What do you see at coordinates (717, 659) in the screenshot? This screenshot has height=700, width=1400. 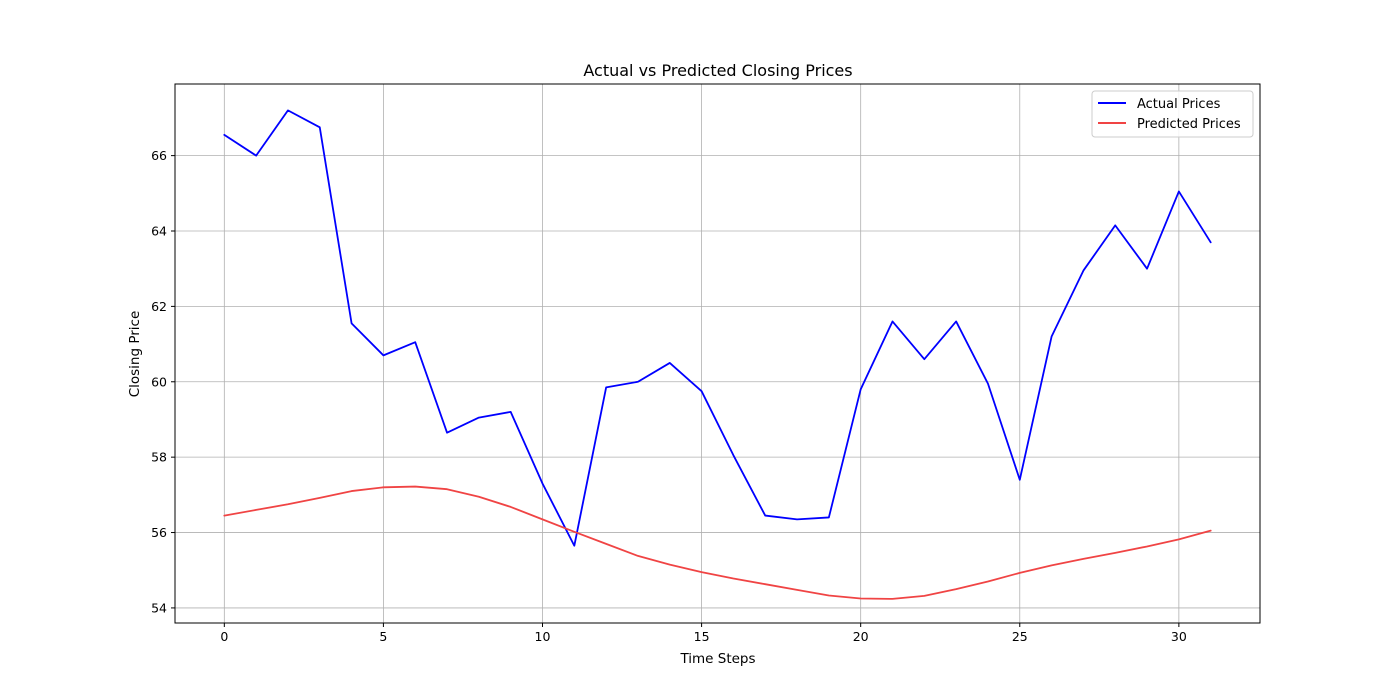 I see `x-axis-label: Time Steps` at bounding box center [717, 659].